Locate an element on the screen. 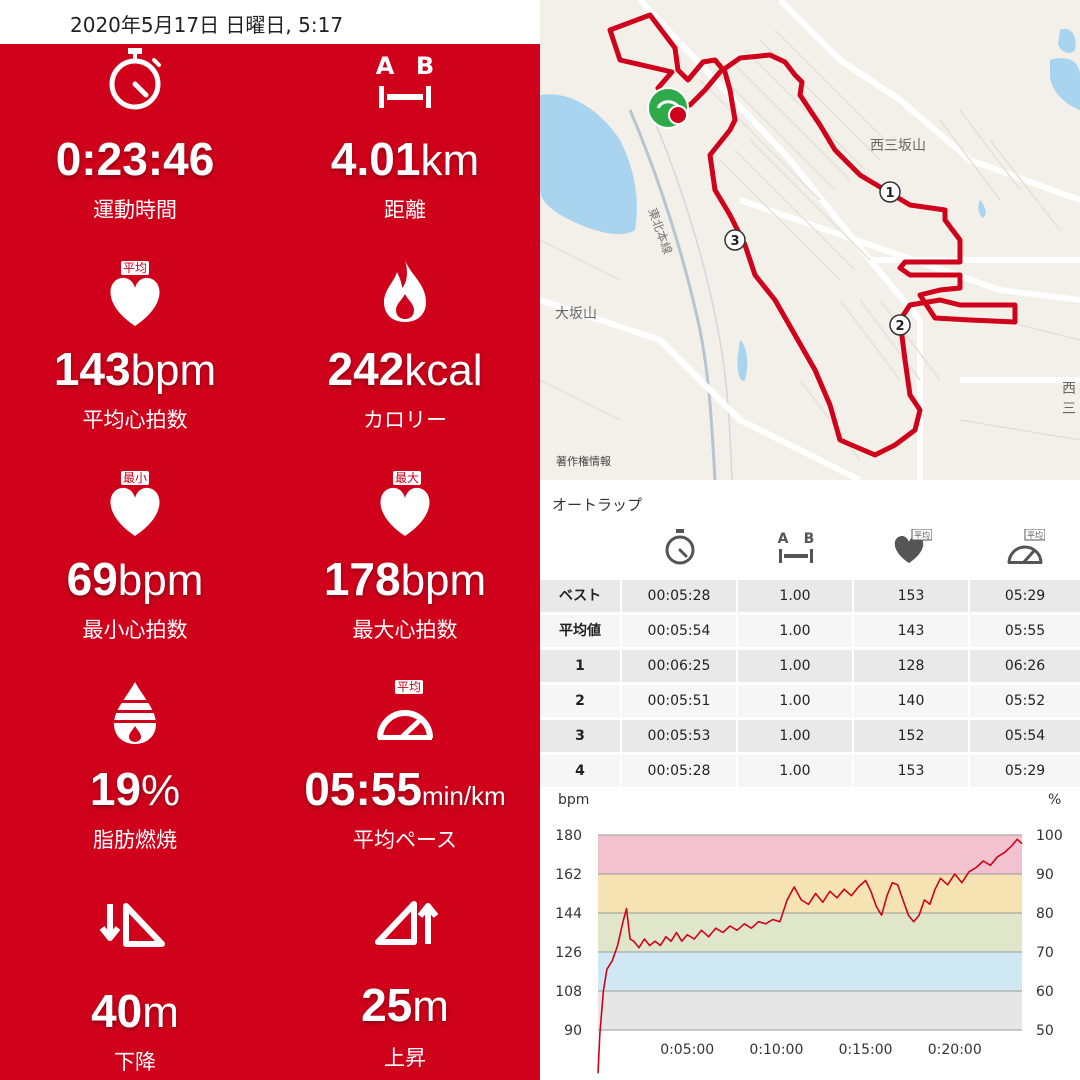 The width and height of the screenshot is (1080, 1080). lap-row: 1 00:06:25 1.00 128 06:26 is located at coordinates (810, 667).